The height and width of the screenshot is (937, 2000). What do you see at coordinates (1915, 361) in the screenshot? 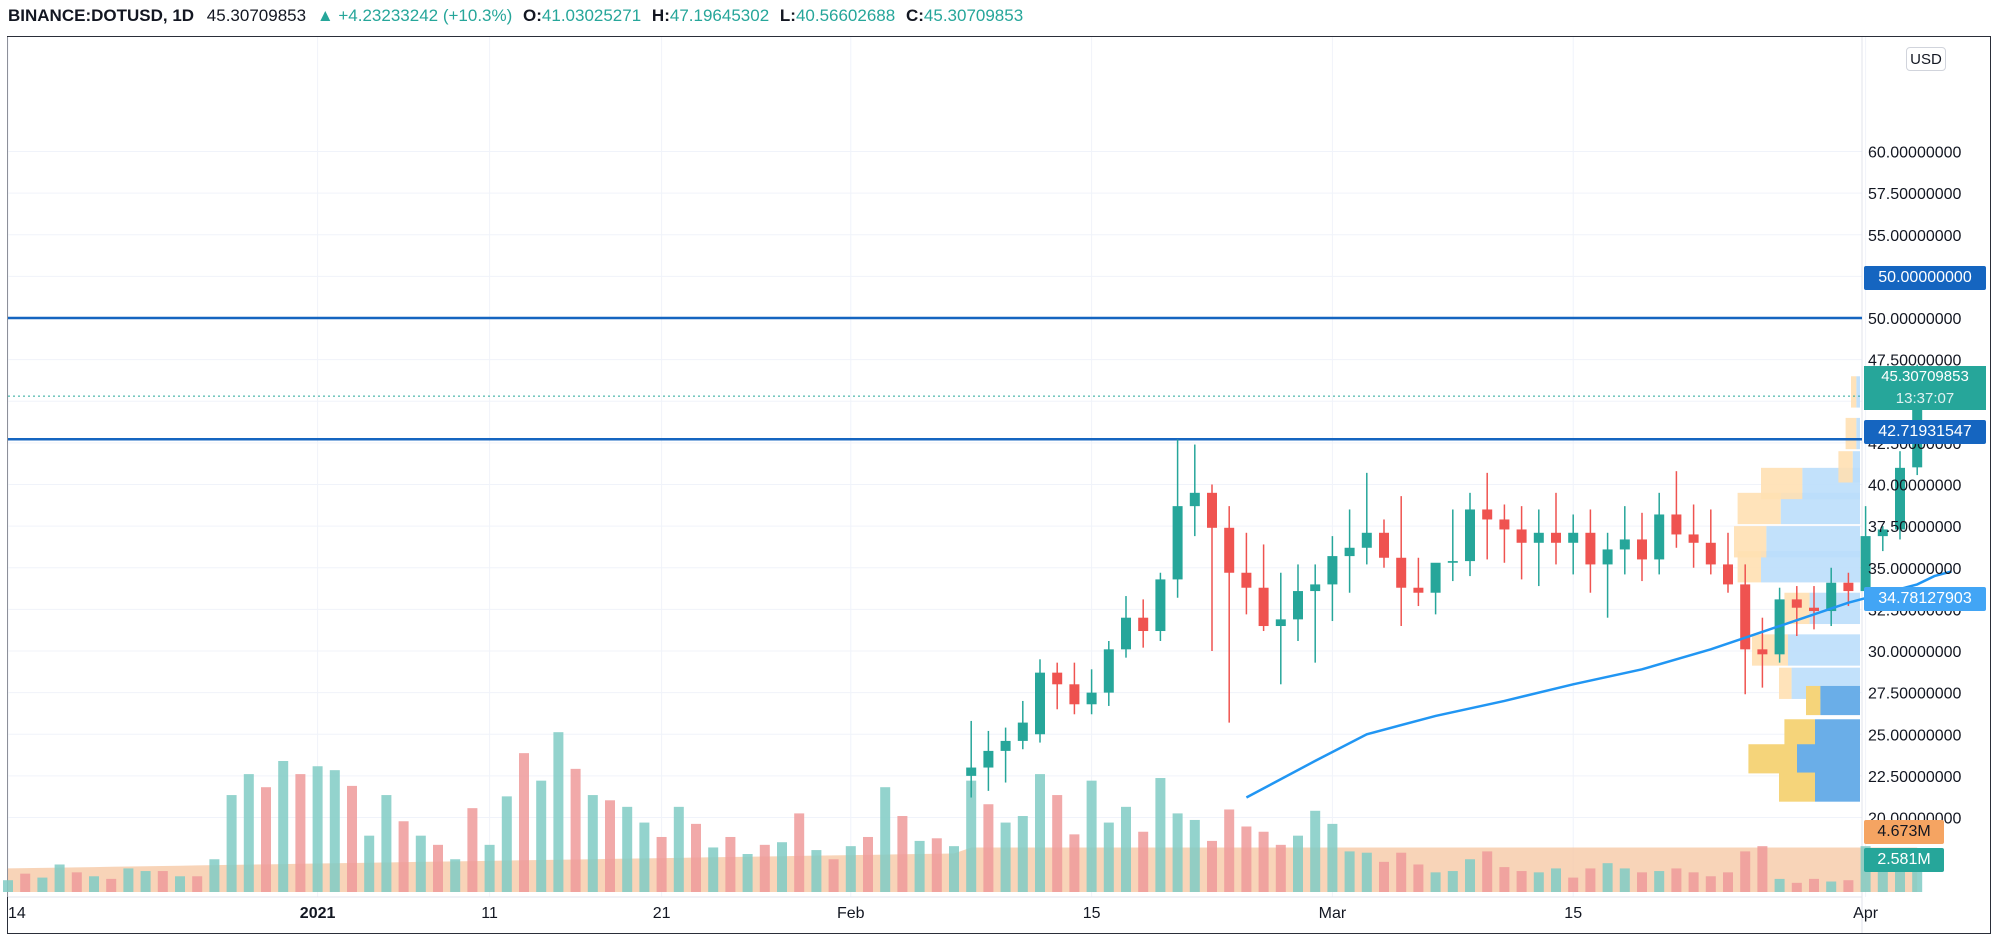
I see `y-tick-label: 47.50000000` at bounding box center [1915, 361].